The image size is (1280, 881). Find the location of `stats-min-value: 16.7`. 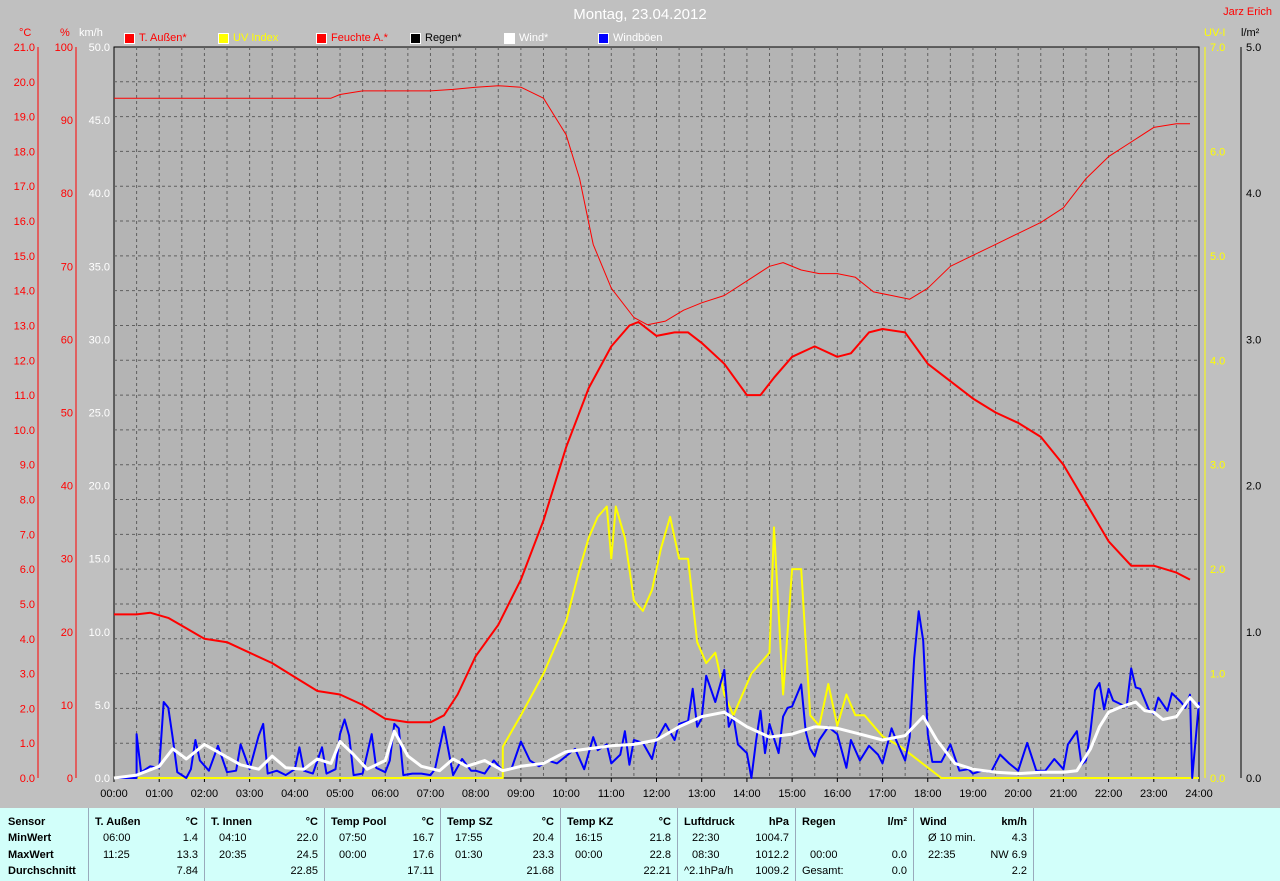

stats-min-value: 16.7 is located at coordinates (423, 838).